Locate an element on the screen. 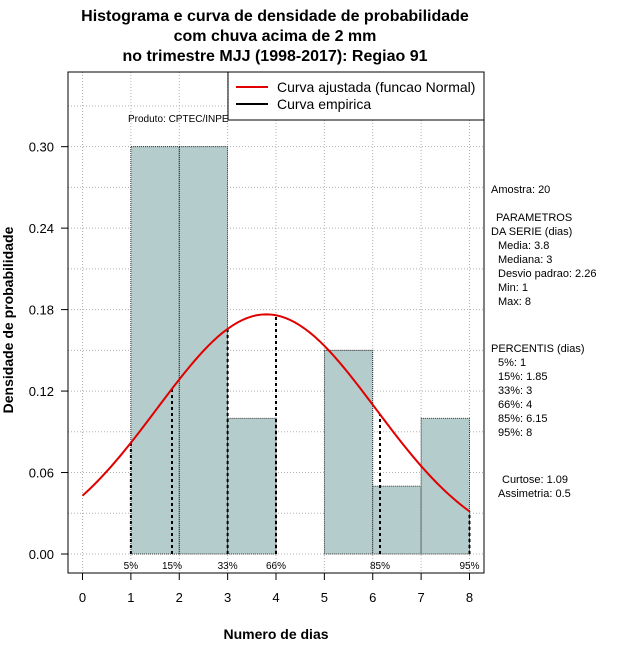  y-tick-label: 0.18 is located at coordinates (41, 310).